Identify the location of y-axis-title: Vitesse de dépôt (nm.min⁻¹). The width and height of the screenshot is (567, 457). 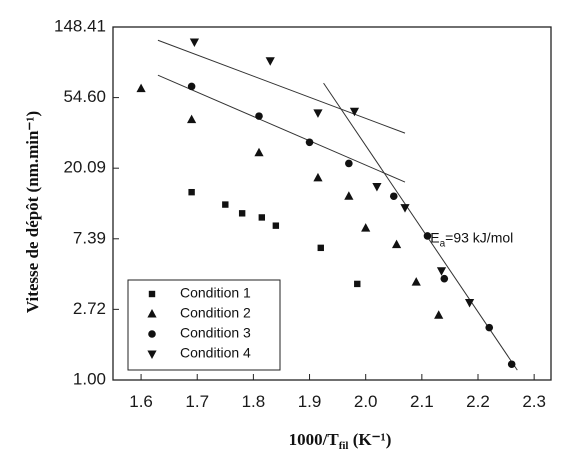
(32, 212).